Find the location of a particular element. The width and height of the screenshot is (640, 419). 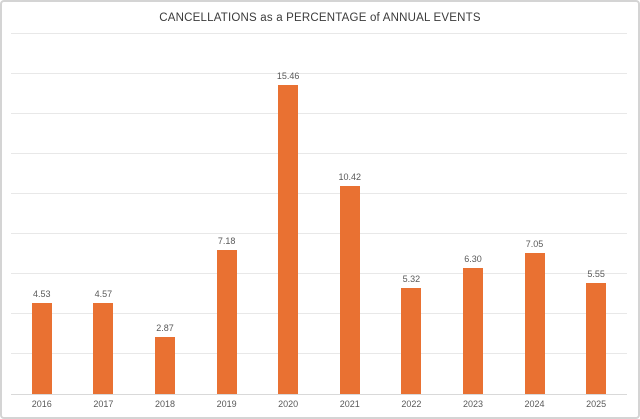

bar-value-label: 5.32 is located at coordinates (411, 278).